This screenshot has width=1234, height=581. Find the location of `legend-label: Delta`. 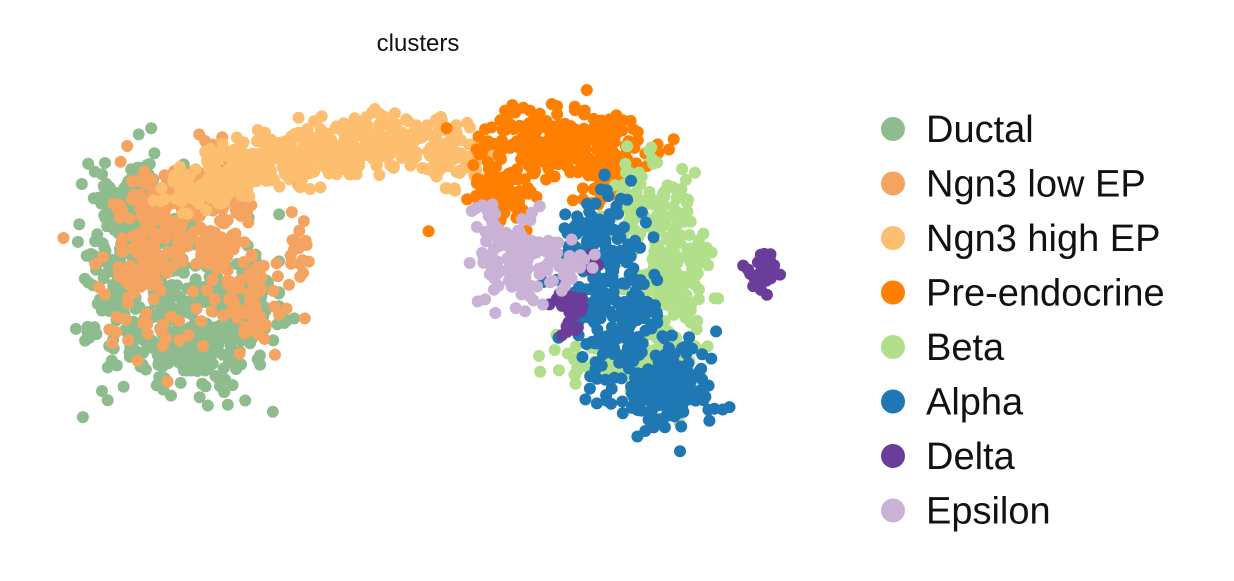

legend-label: Delta is located at coordinates (971, 457).